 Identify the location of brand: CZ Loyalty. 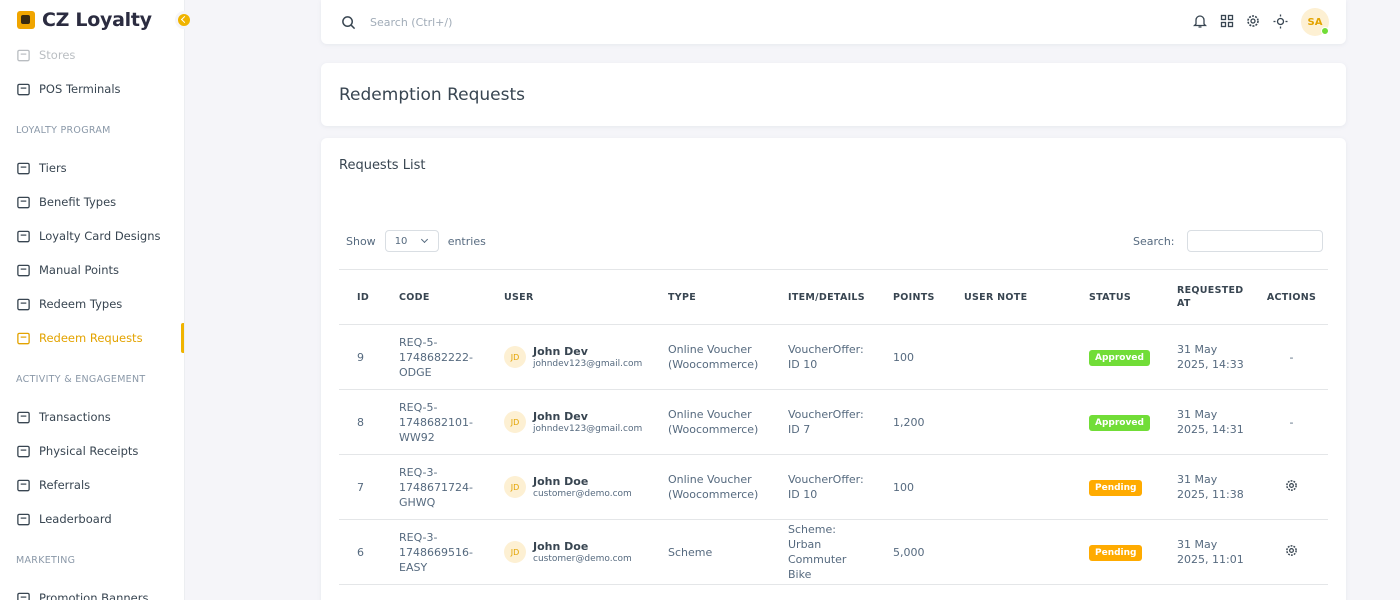
(92, 20).